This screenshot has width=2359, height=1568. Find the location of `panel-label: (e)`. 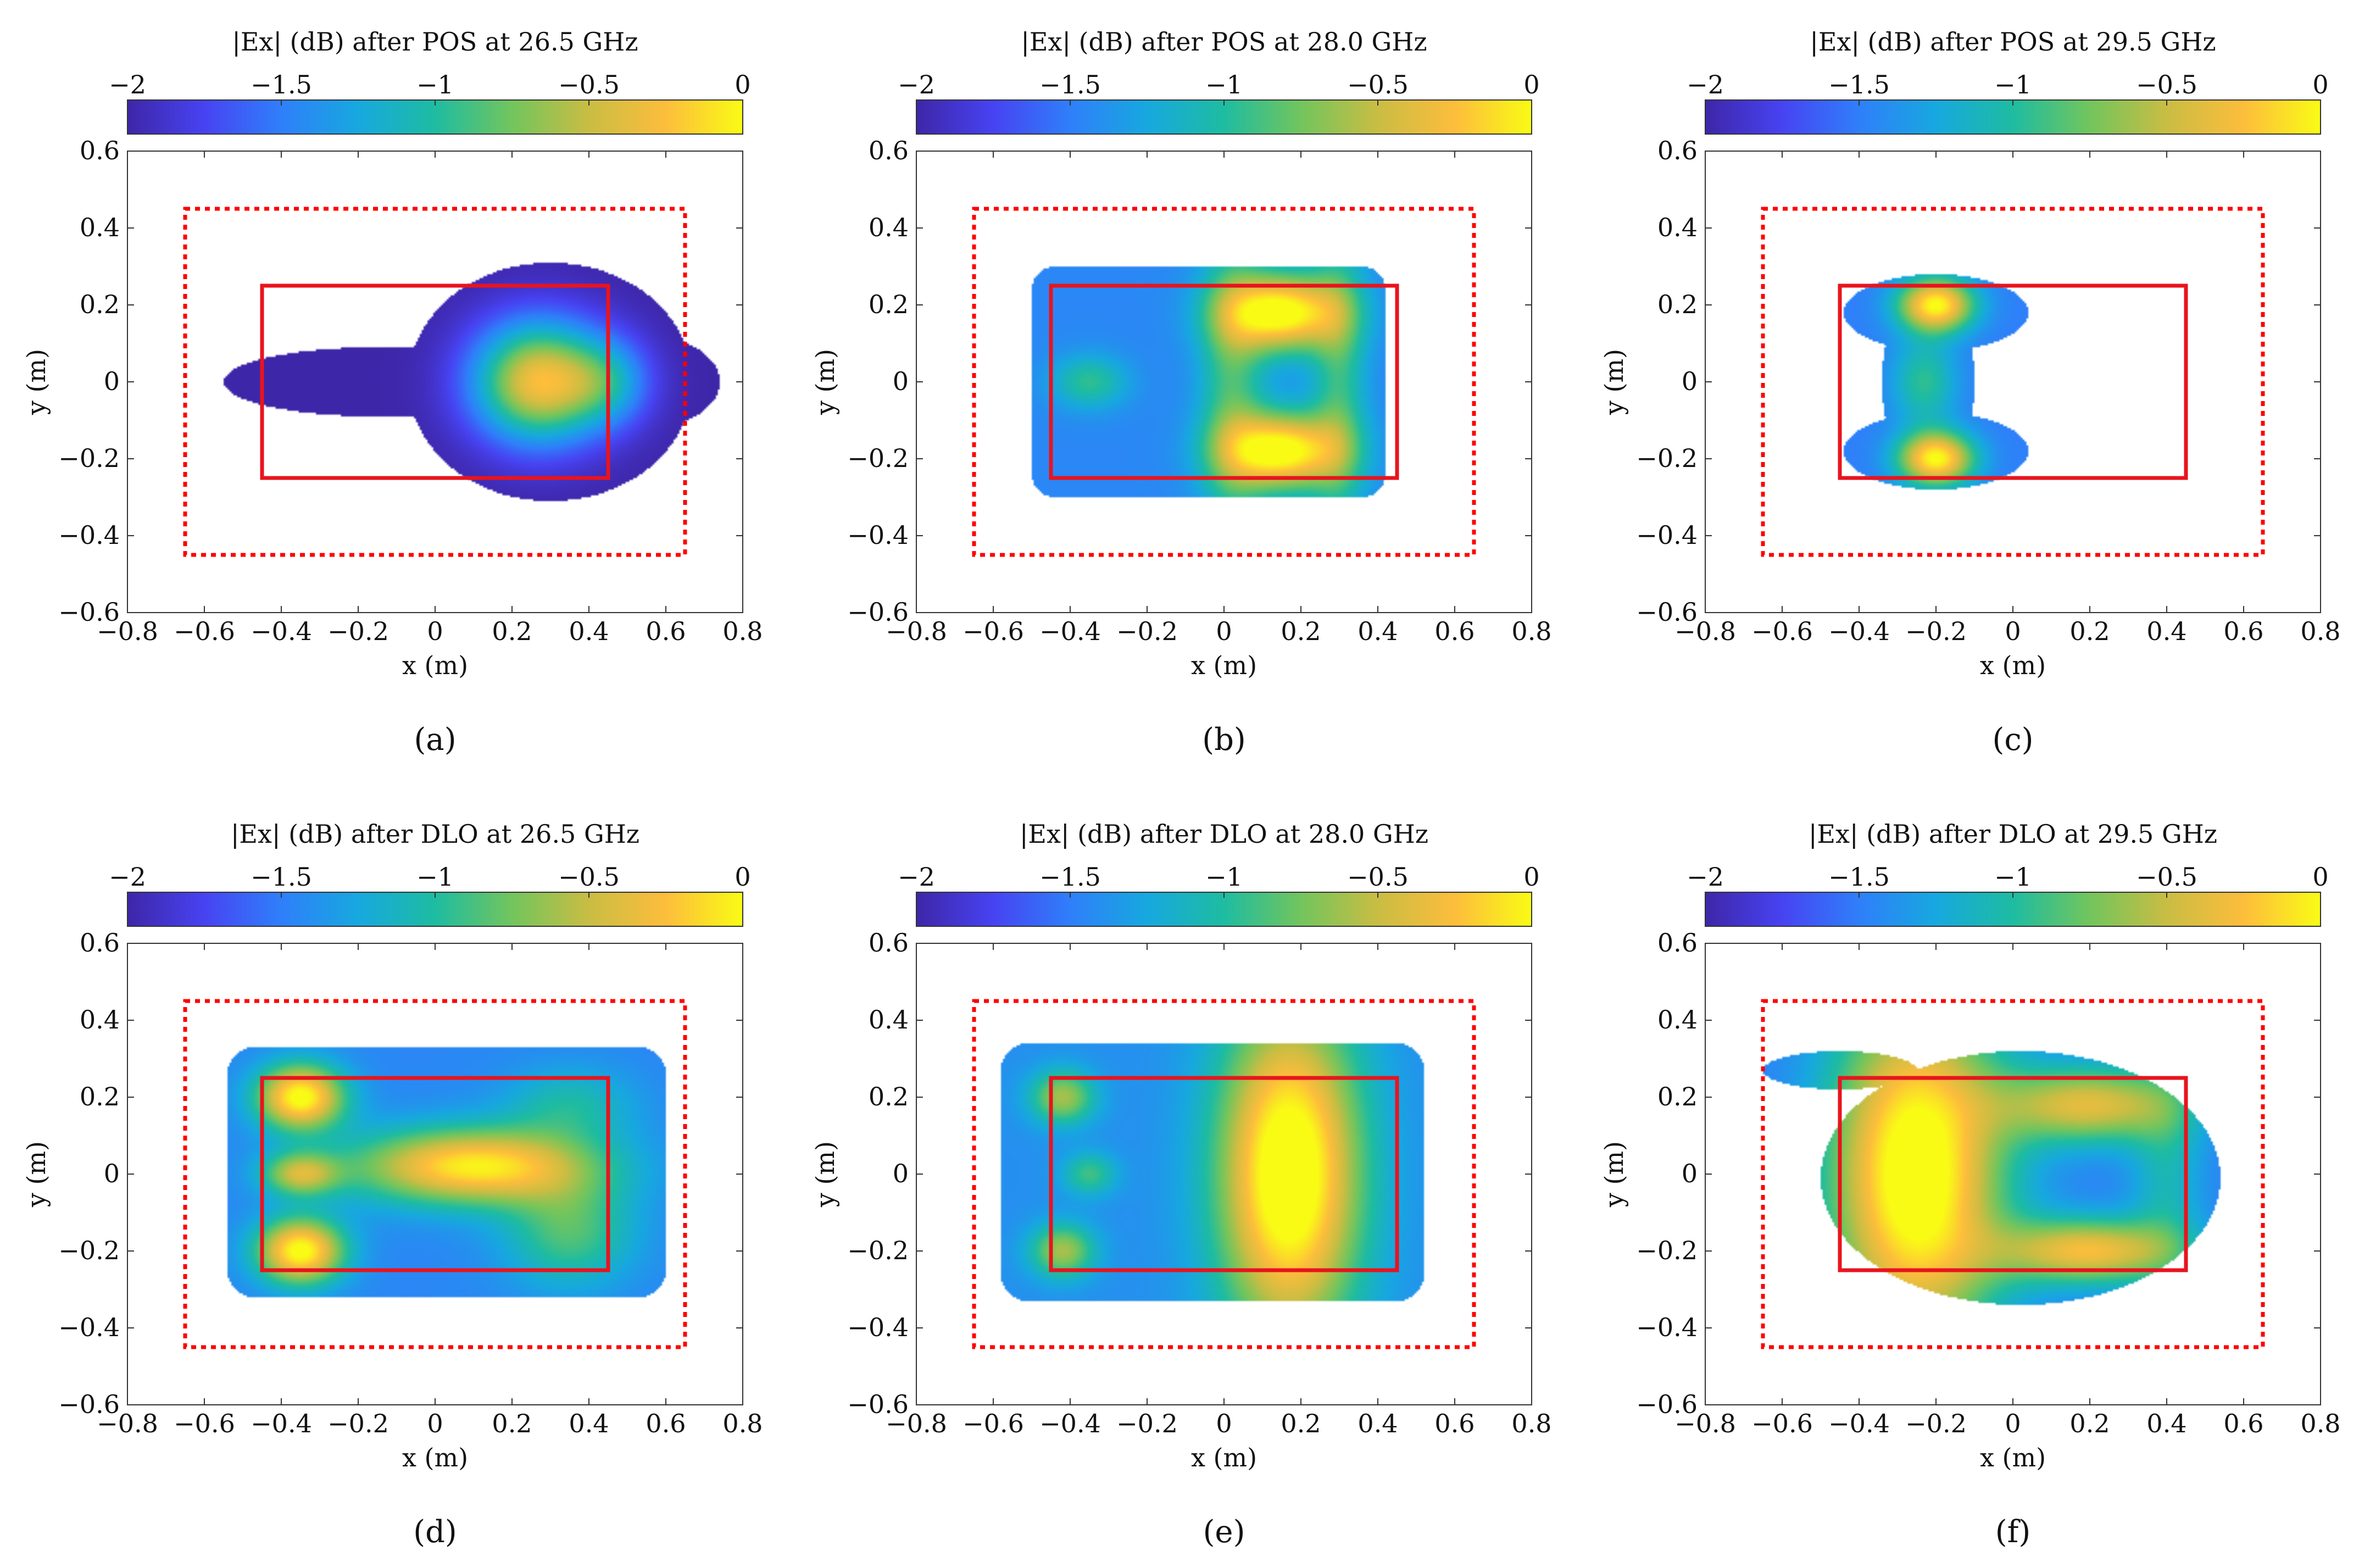

panel-label: (e) is located at coordinates (1224, 1532).